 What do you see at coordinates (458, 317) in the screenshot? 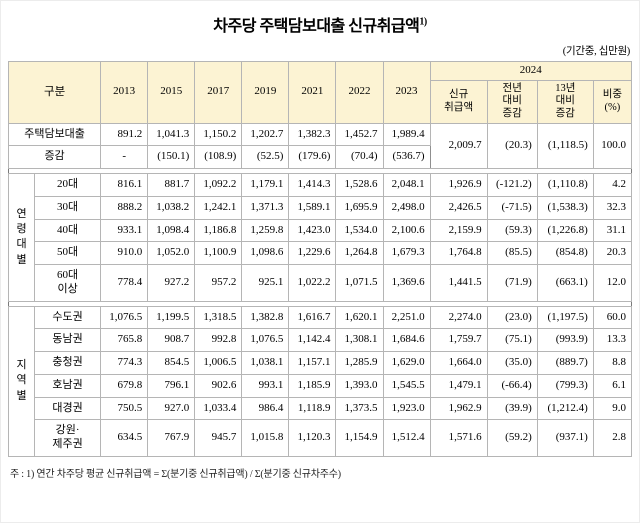
I see `value-2024-cell: 2,274.0` at bounding box center [458, 317].